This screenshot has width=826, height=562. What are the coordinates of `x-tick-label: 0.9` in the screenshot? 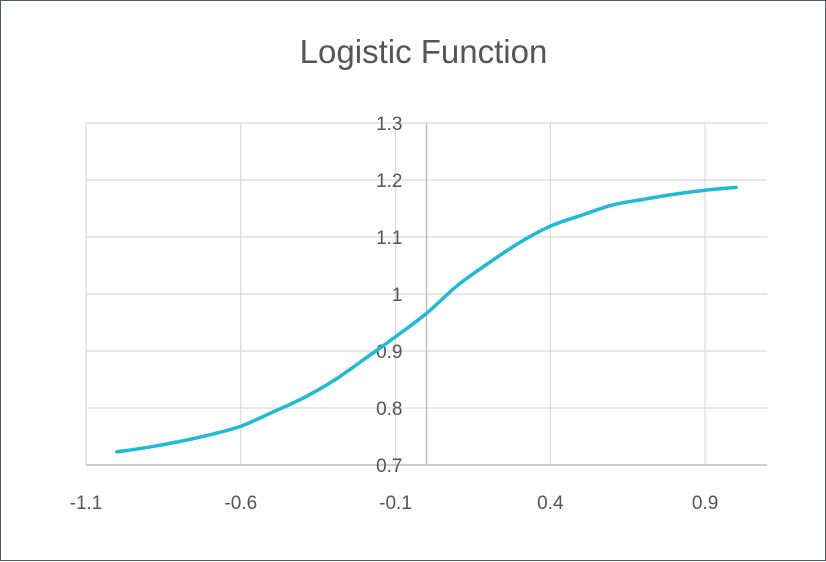 It's located at (705, 503).